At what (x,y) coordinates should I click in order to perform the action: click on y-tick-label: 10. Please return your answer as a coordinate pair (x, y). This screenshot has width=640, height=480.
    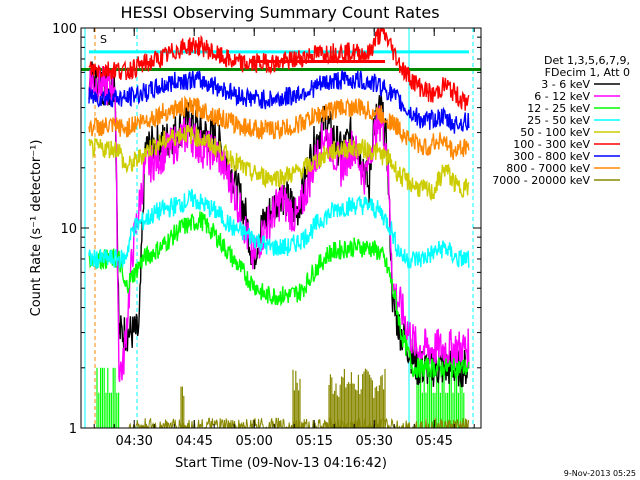
    Looking at the image, I should click on (68, 229).